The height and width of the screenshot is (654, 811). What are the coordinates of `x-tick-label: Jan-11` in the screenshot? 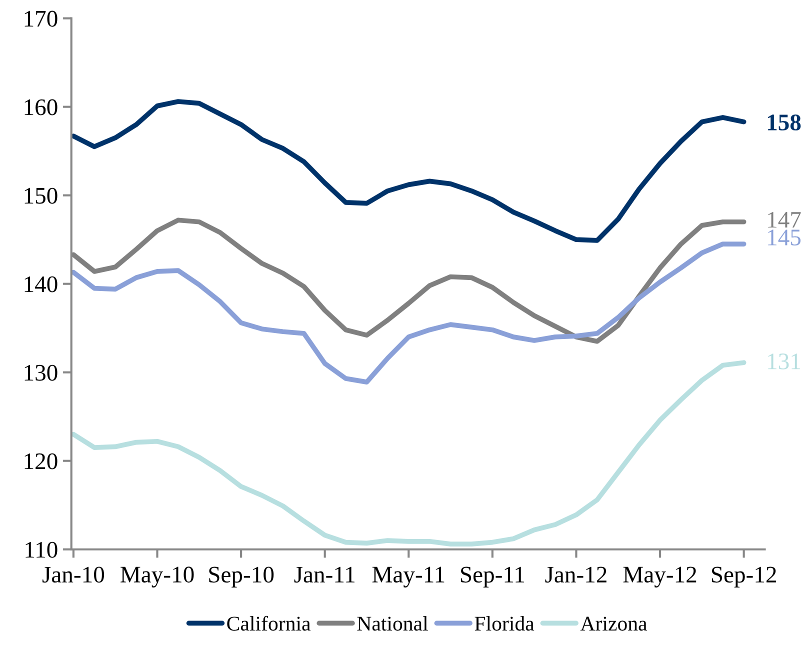 It's located at (324, 574).